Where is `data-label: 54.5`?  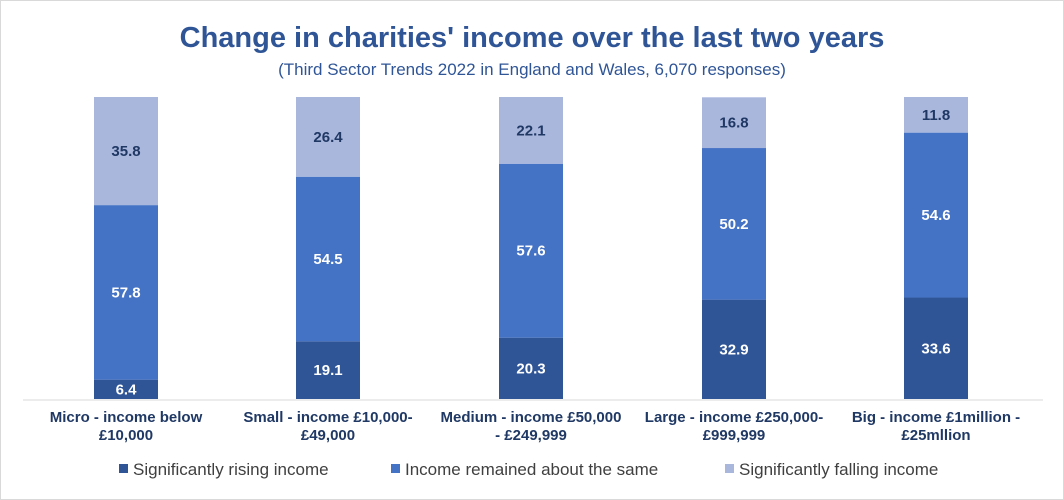
data-label: 54.5 is located at coordinates (327, 259).